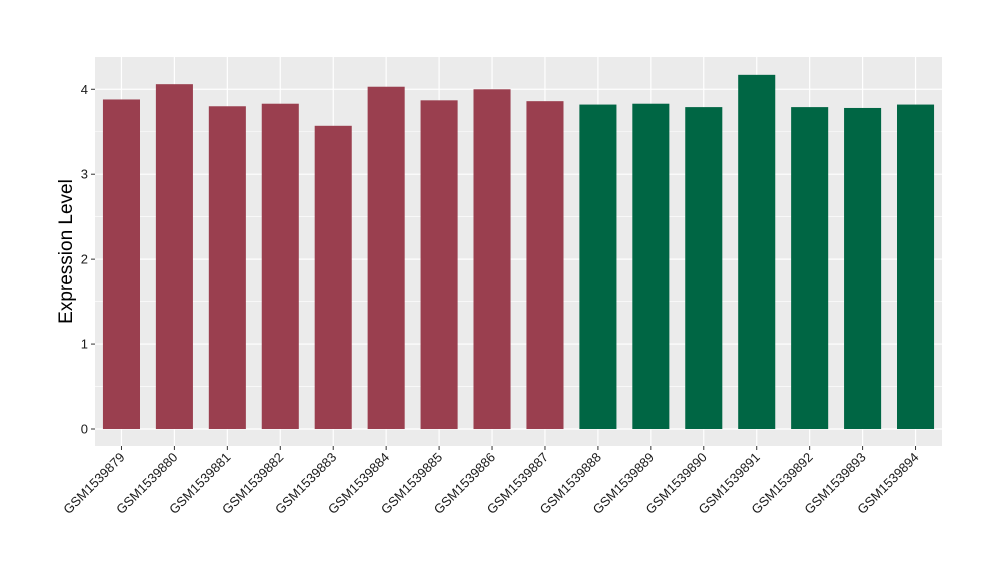 Image resolution: width=1000 pixels, height=585 pixels. What do you see at coordinates (598, 267) in the screenshot?
I see `bar-GSM1539888` at bounding box center [598, 267].